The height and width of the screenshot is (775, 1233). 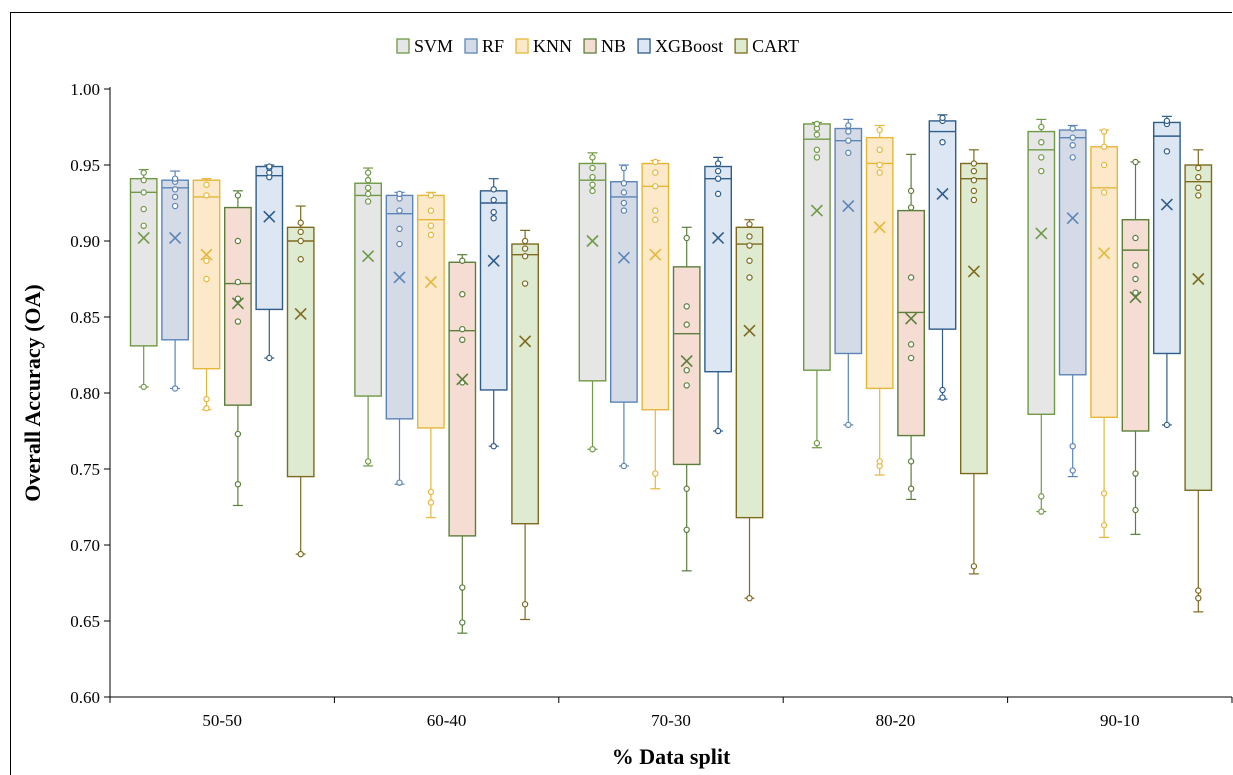 I want to click on x-tick-label: 80-20, so click(x=896, y=720).